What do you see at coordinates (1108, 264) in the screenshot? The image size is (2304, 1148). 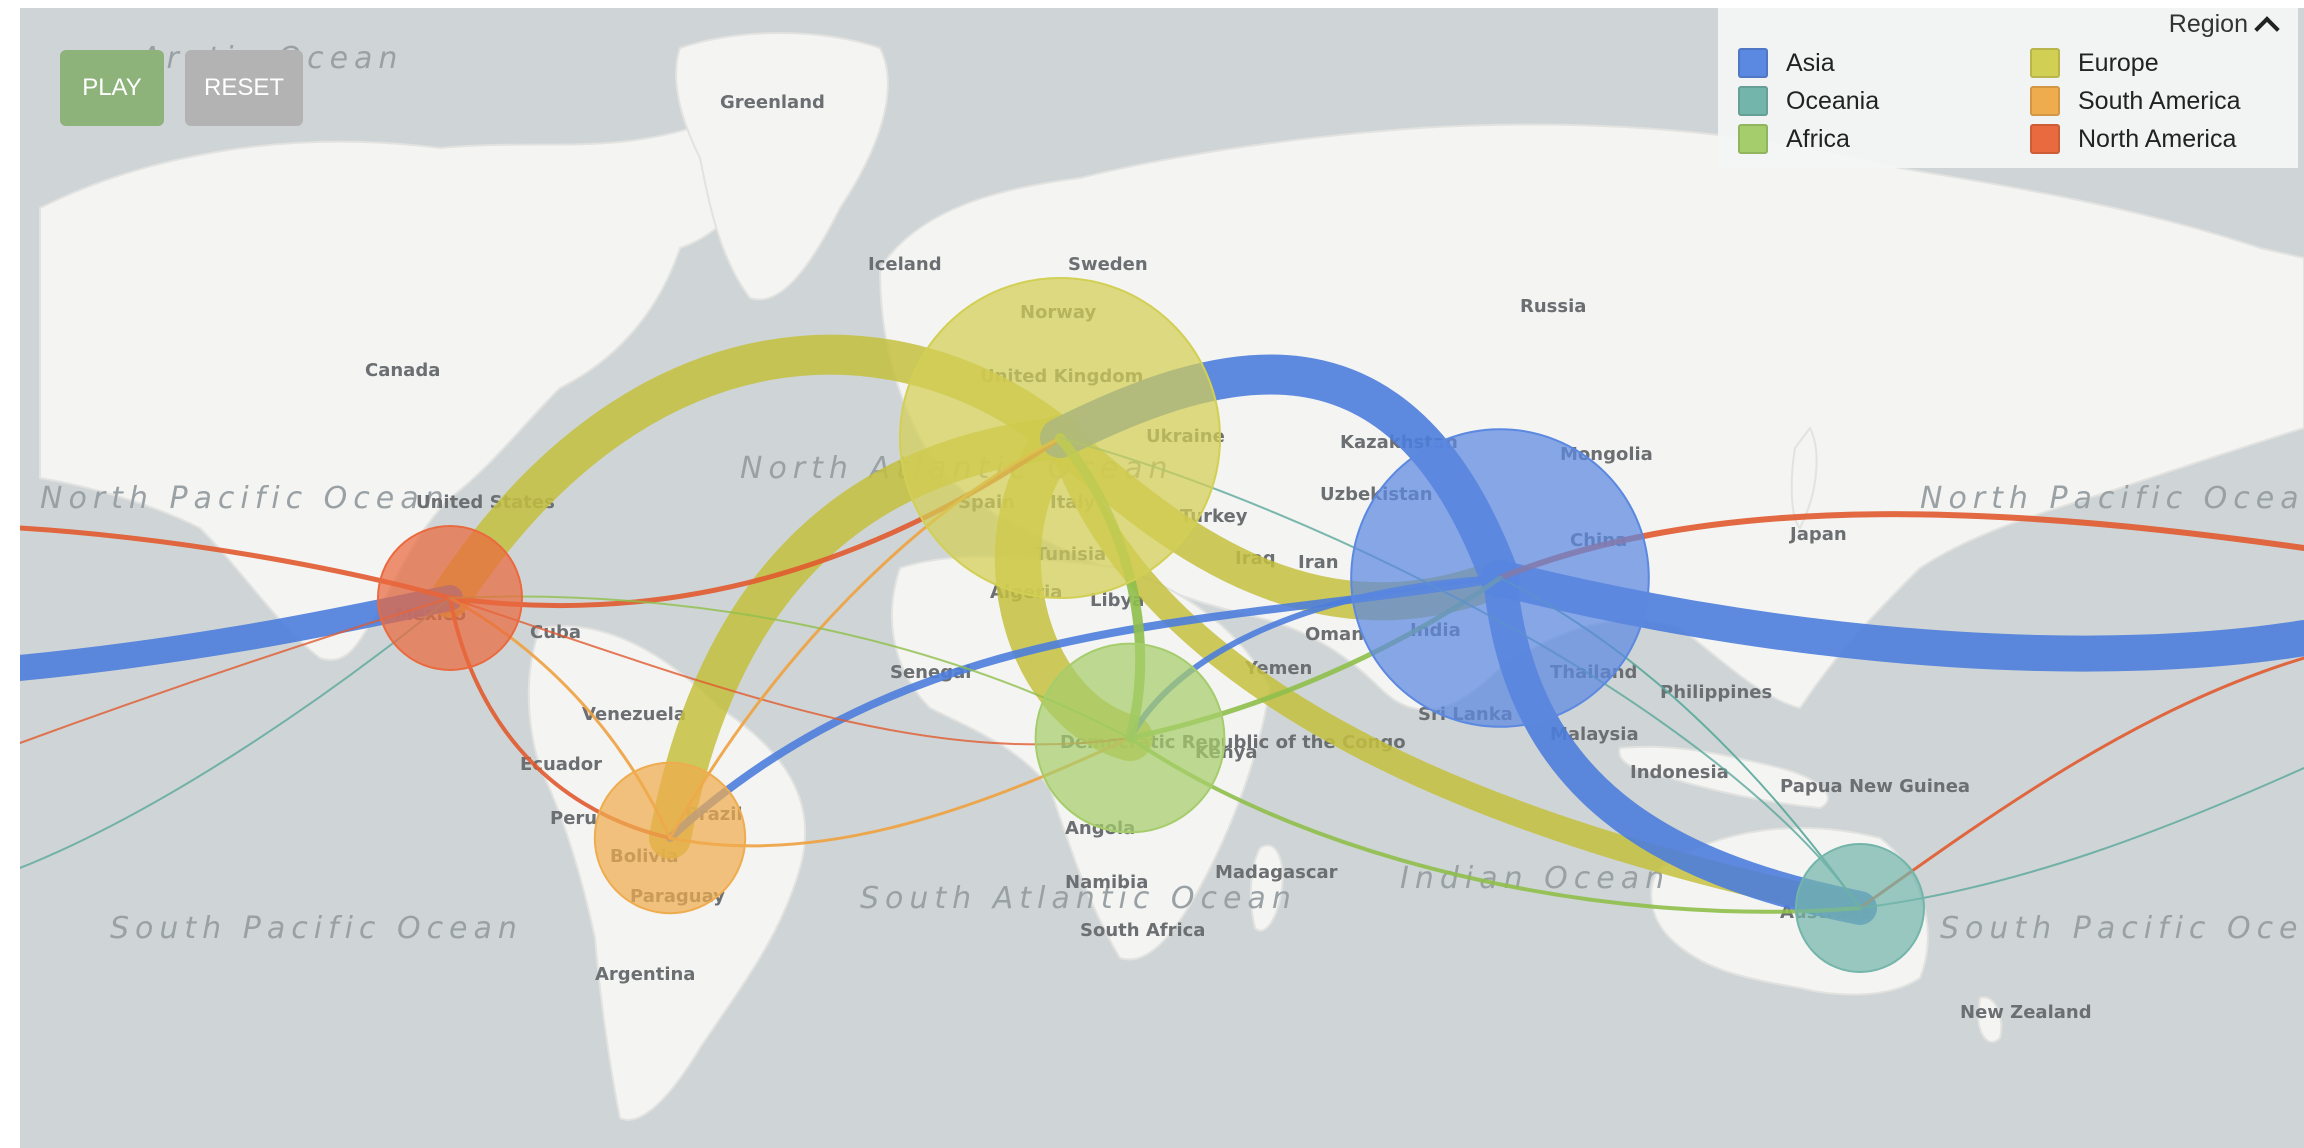 I see `place-label: Sweden` at bounding box center [1108, 264].